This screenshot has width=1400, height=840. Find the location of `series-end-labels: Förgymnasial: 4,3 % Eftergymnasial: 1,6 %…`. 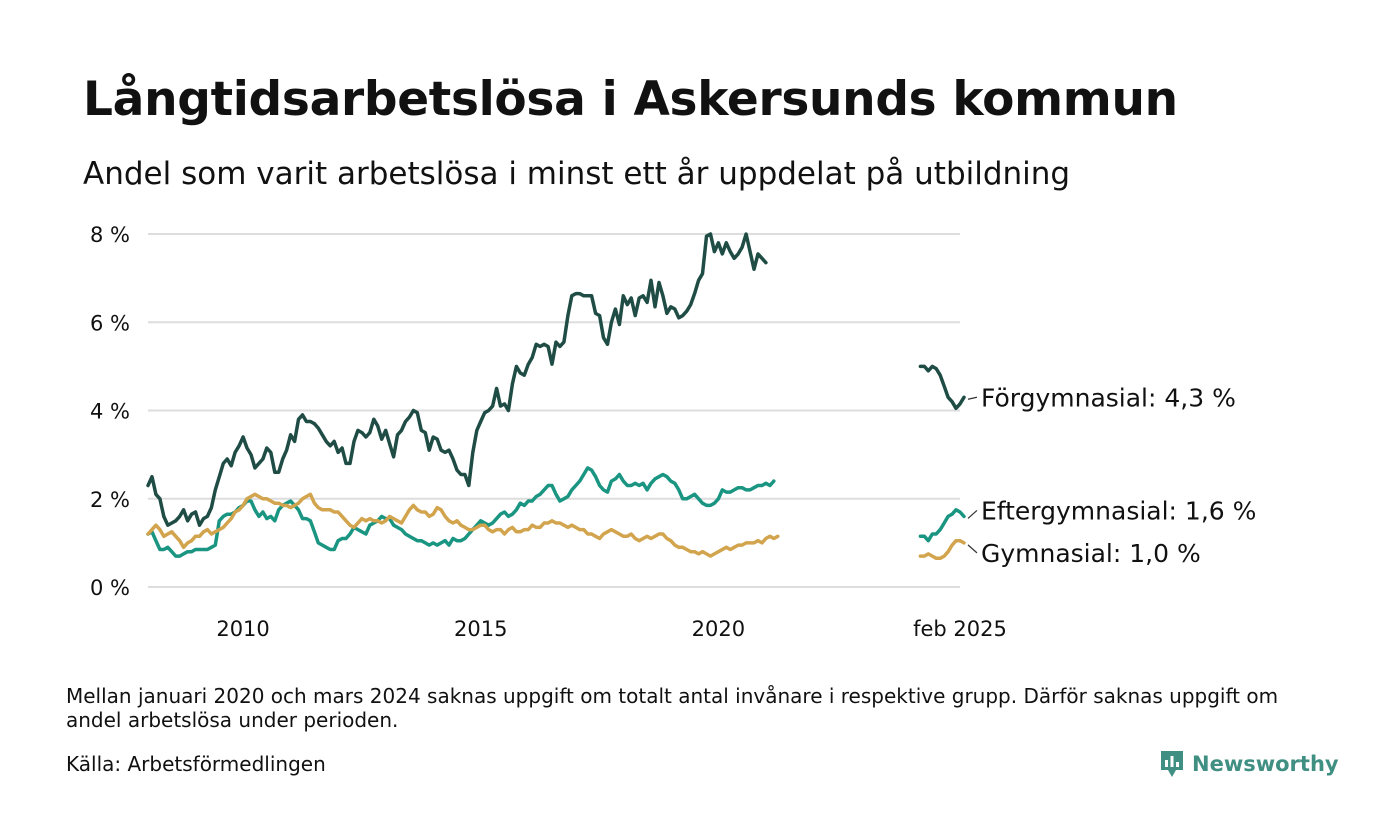

series-end-labels: Förgymnasial: 4,3 % Eftergymnasial: 1,6 %… is located at coordinates (1111, 475).